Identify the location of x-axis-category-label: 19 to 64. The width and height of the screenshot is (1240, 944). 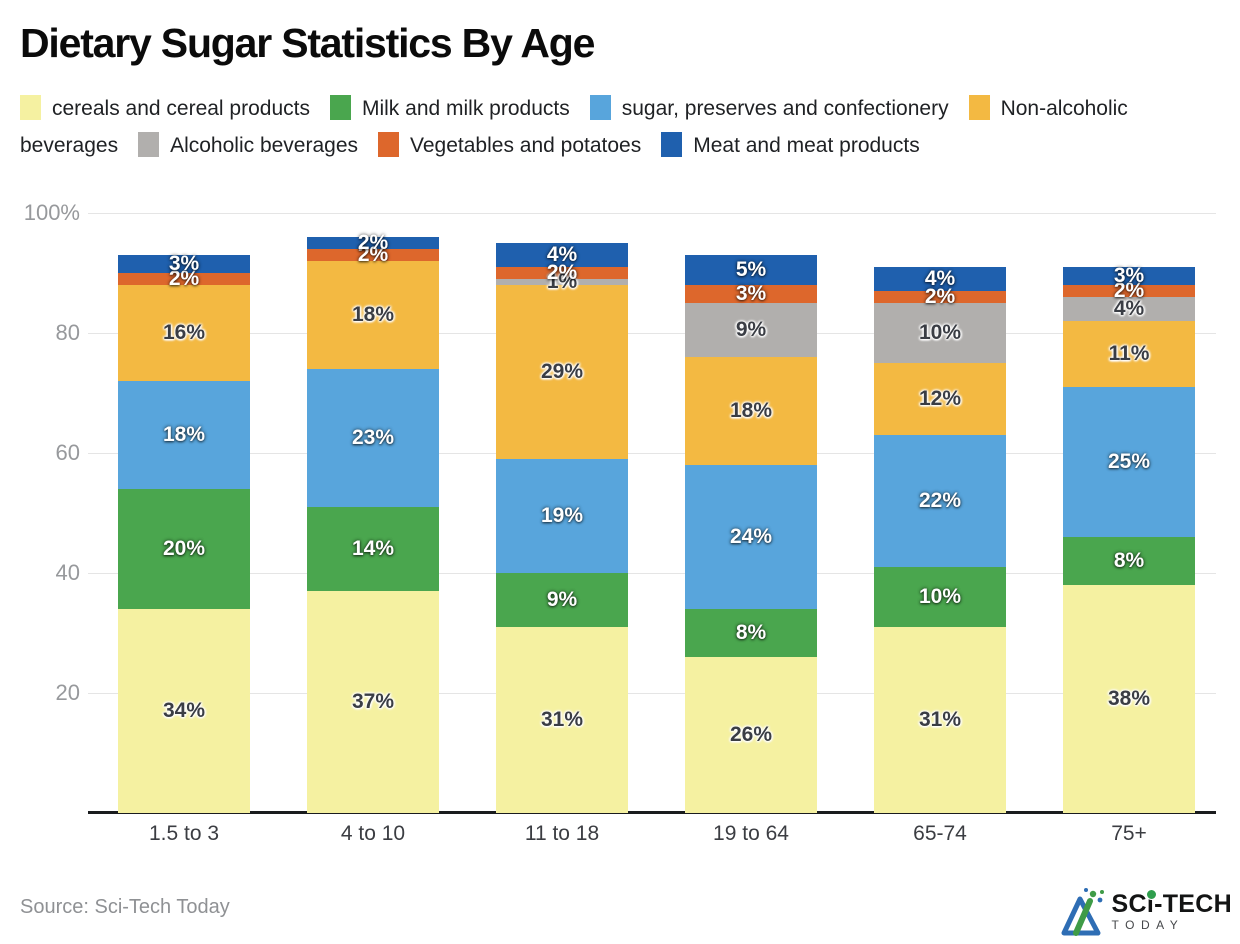
(751, 833).